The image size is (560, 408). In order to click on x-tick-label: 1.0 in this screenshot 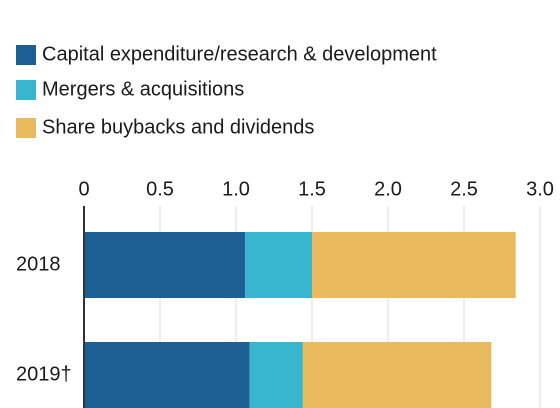, I will do `click(236, 189)`.